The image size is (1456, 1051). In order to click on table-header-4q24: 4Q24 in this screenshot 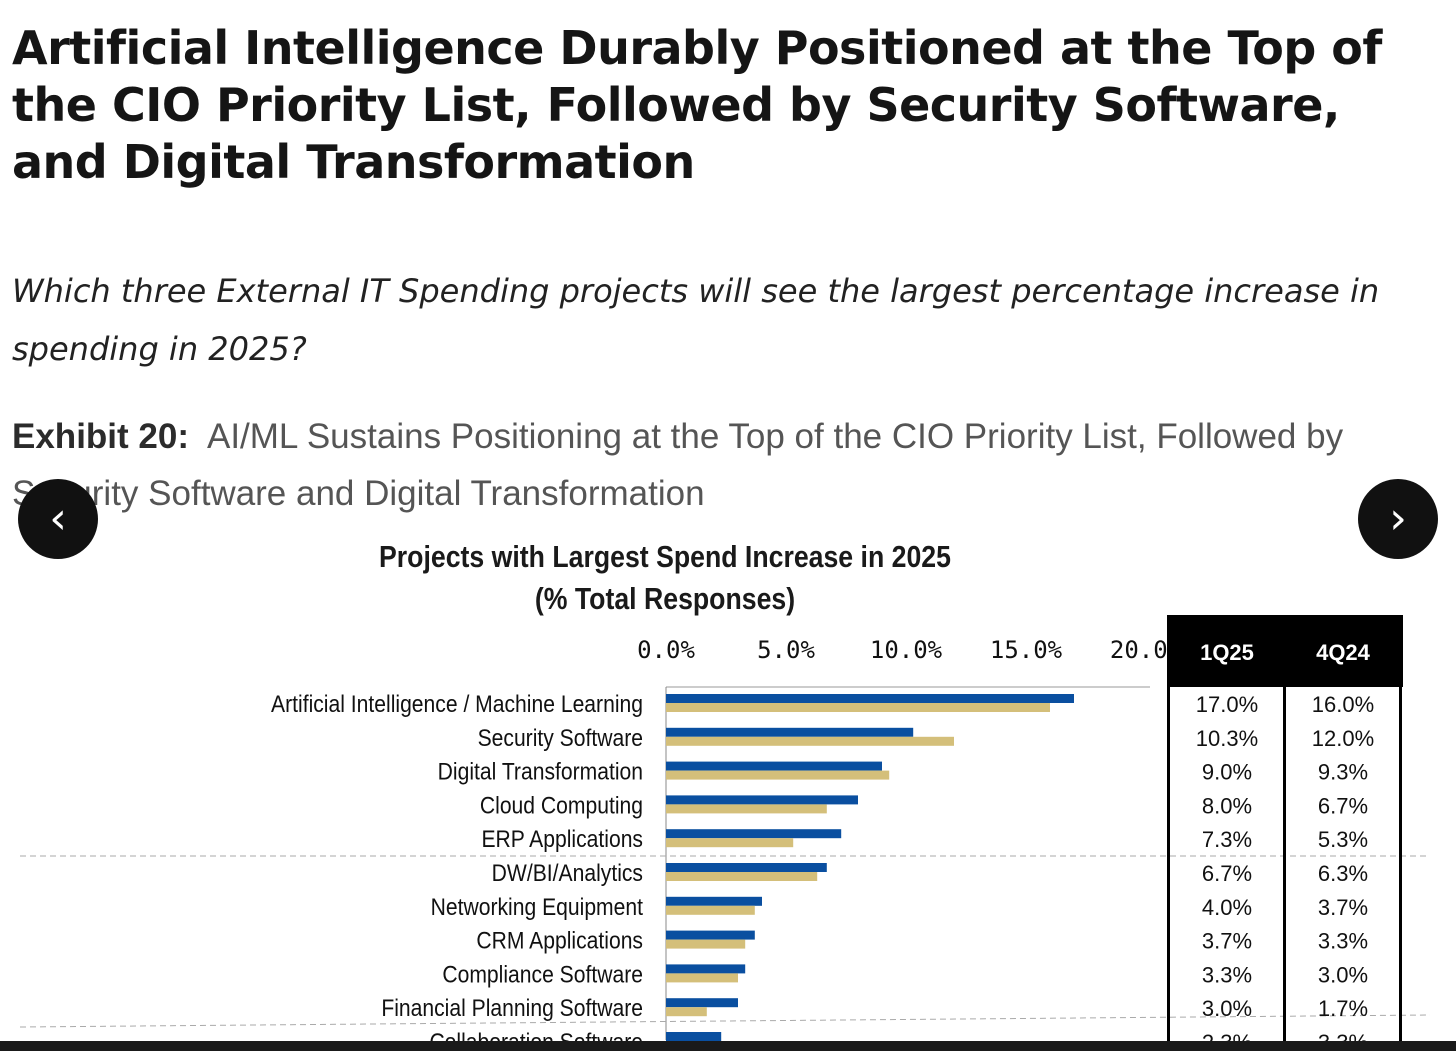, I will do `click(1343, 652)`.